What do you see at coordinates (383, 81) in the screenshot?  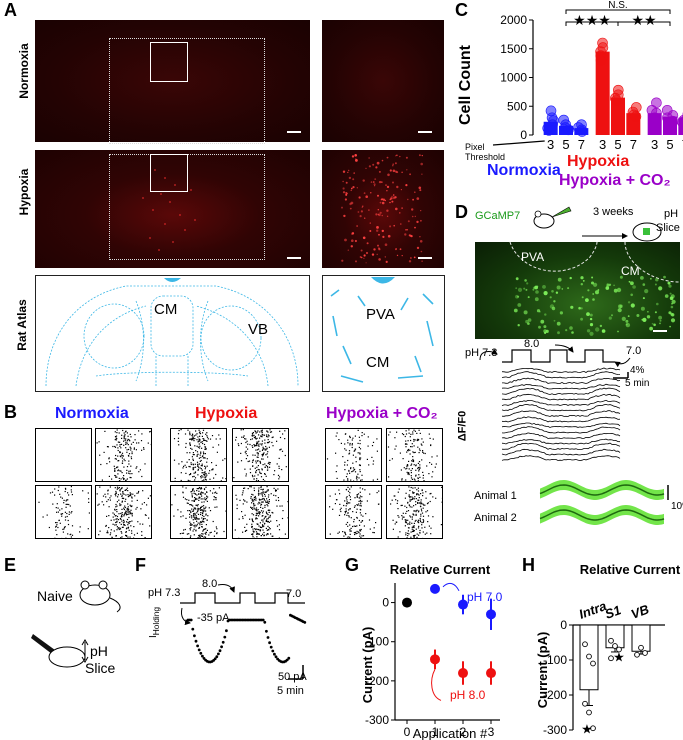 I see `normoxia-zoom-image` at bounding box center [383, 81].